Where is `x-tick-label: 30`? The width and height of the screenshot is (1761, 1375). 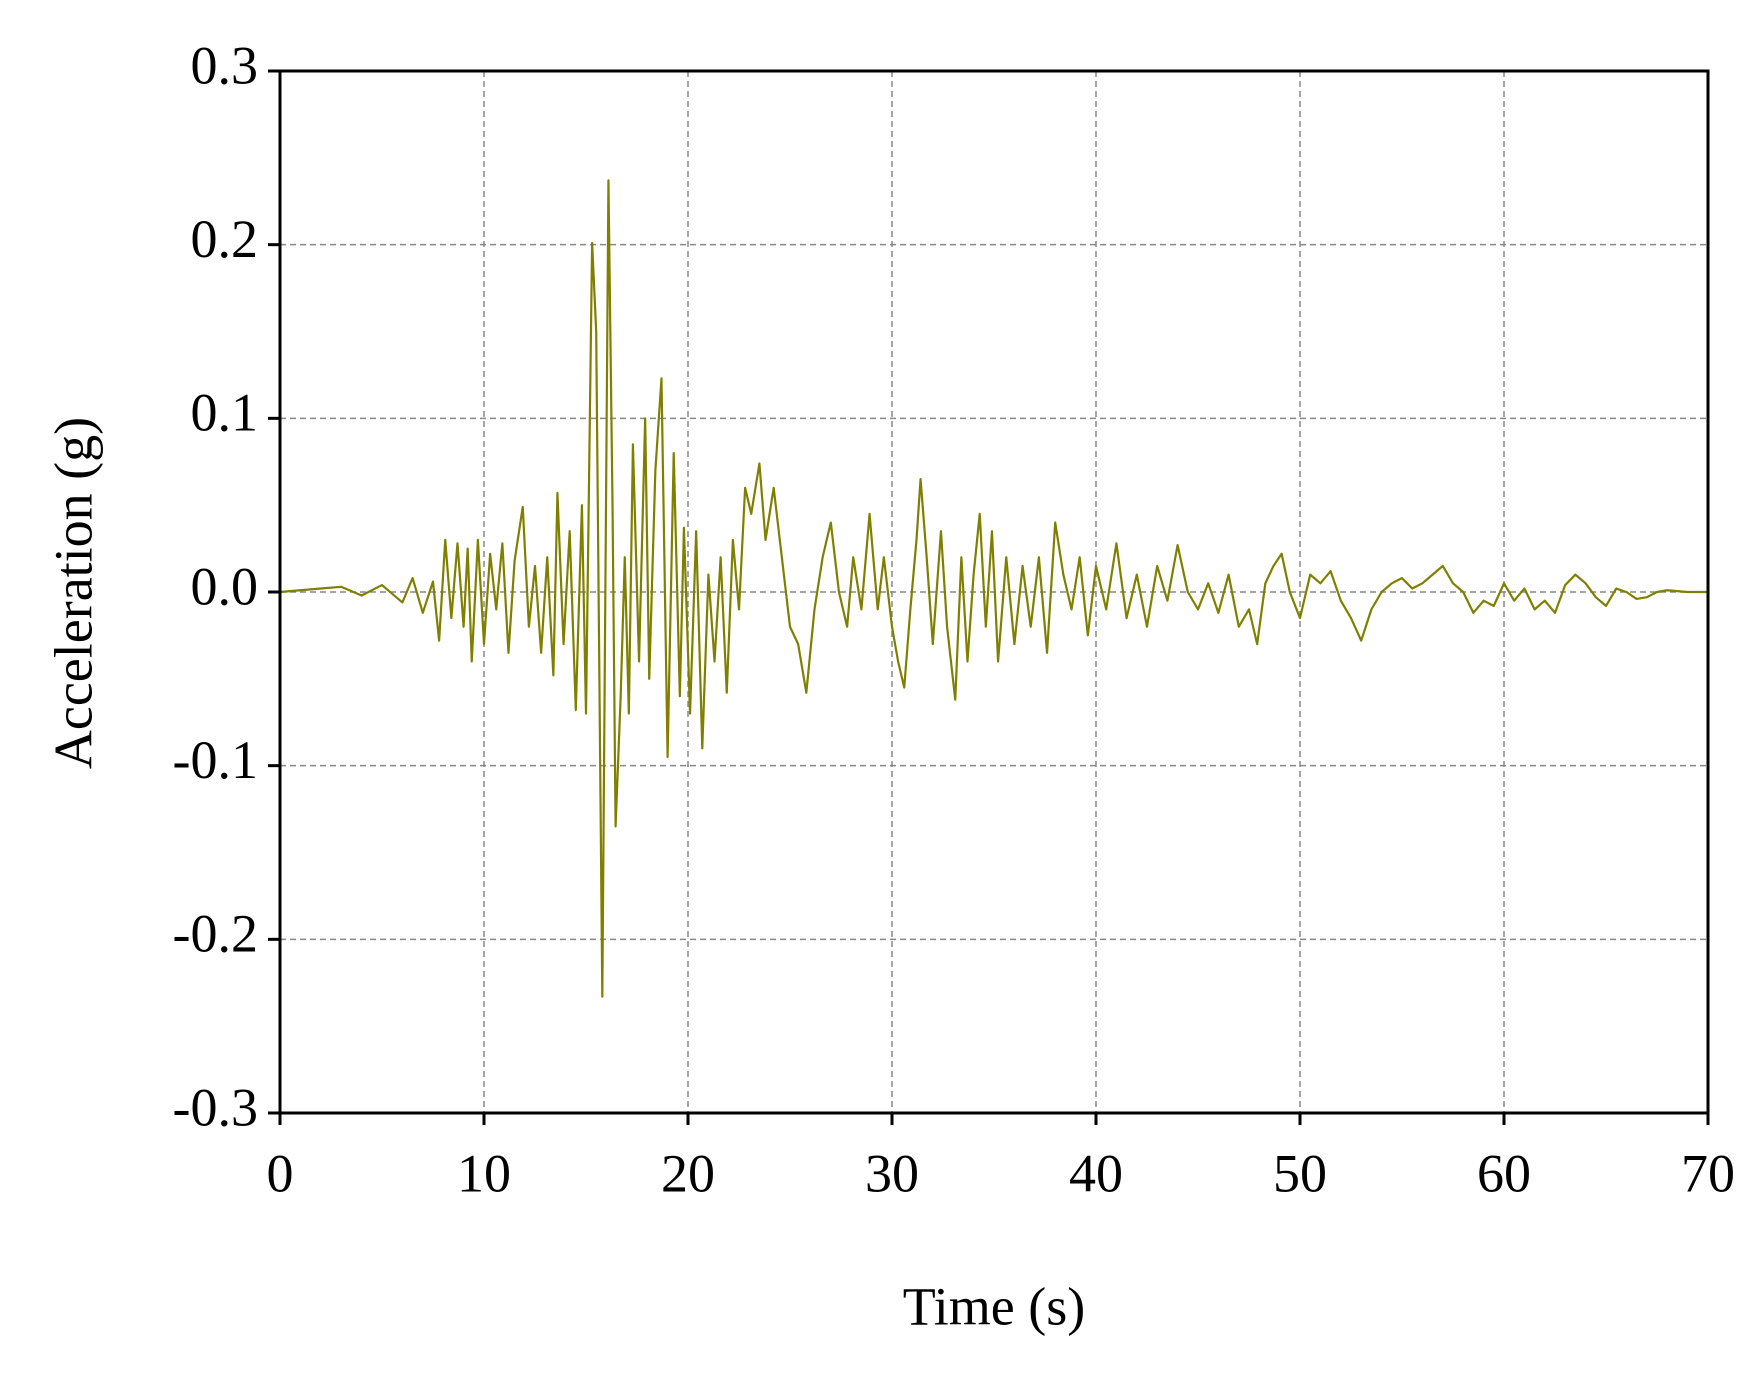
x-tick-label: 30 is located at coordinates (892, 1173).